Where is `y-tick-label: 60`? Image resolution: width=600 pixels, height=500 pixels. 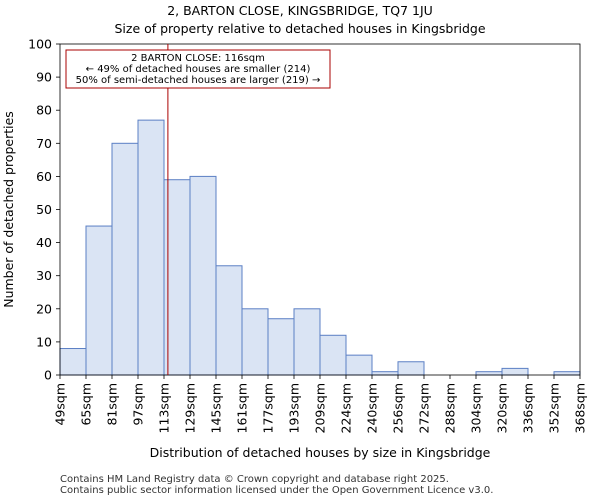 y-tick-label: 60 is located at coordinates (44, 176).